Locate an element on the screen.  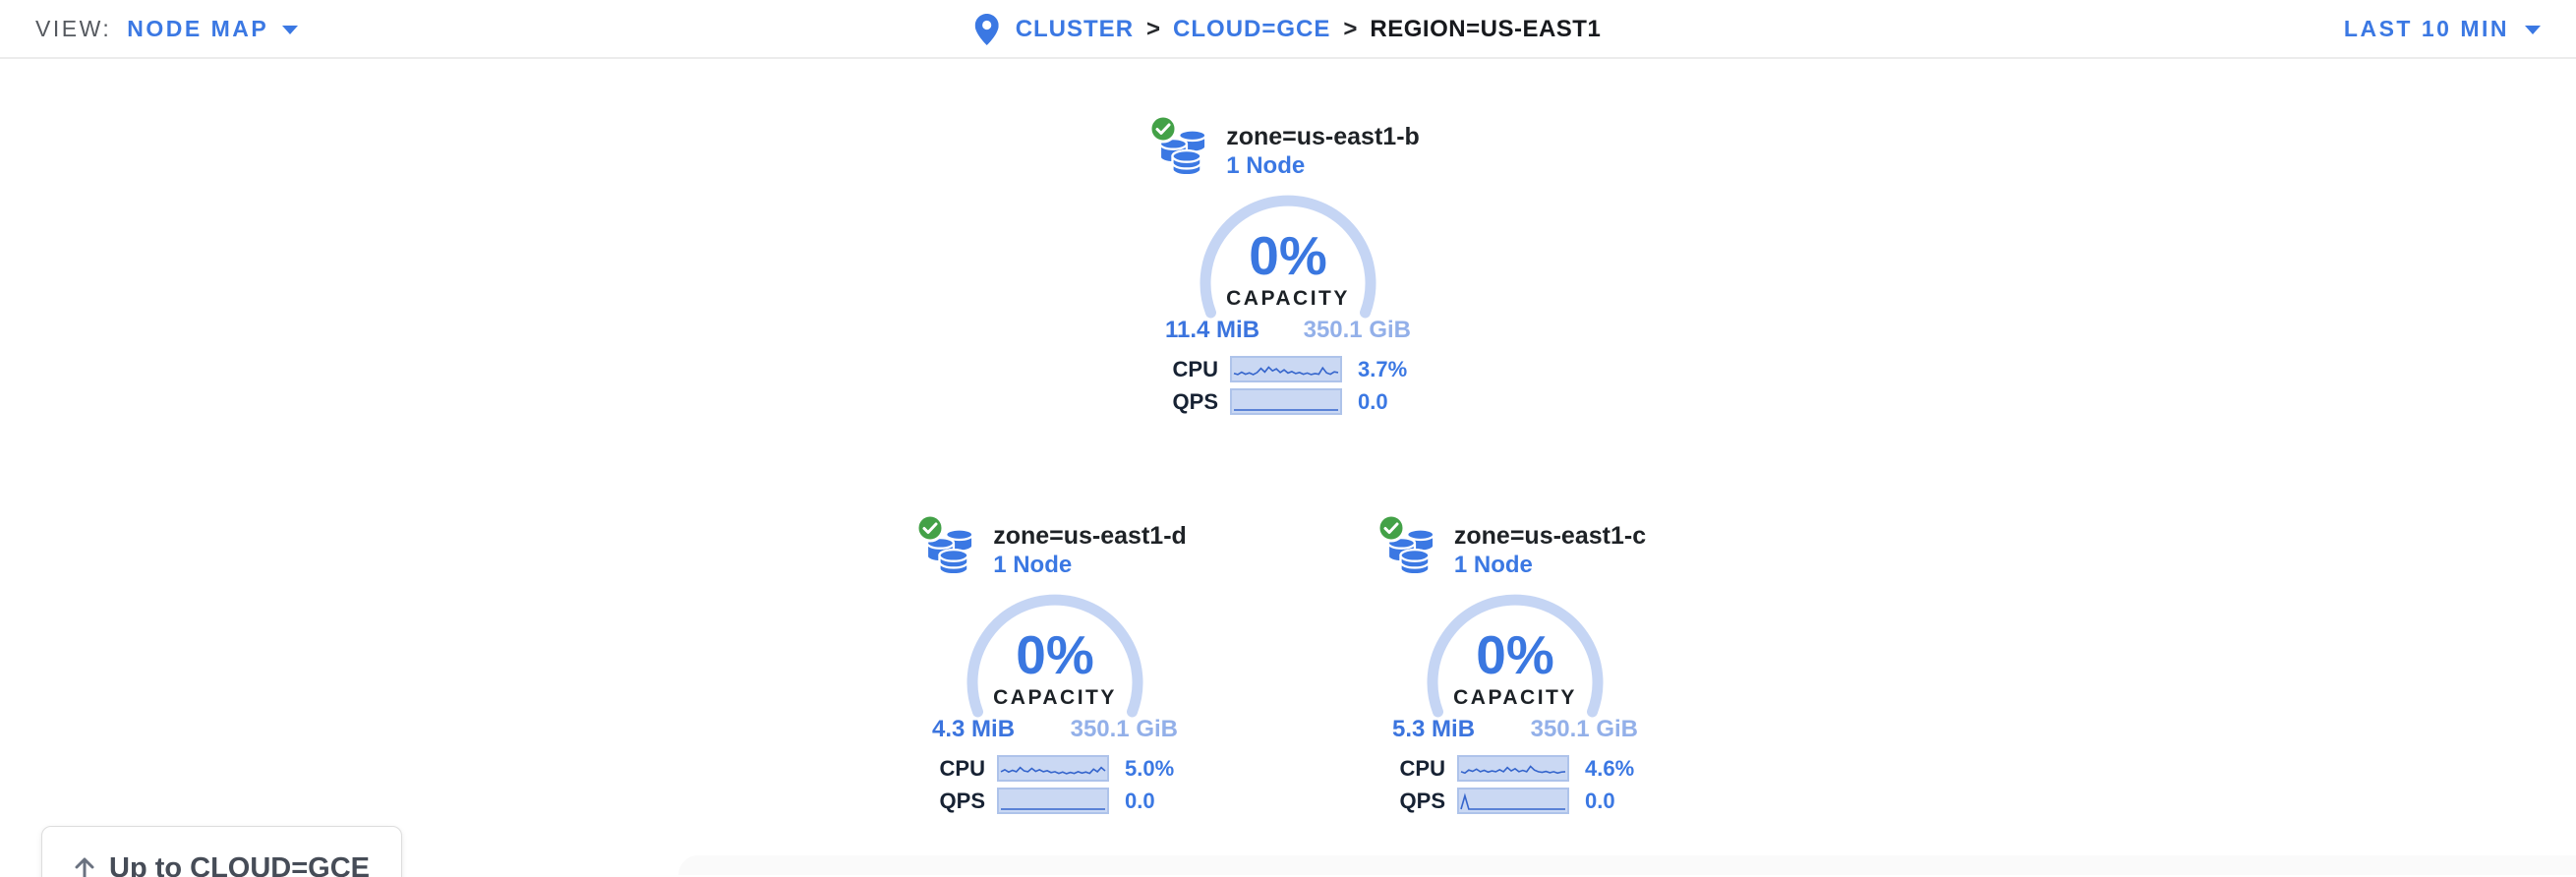
view-selector-group: VIEW: NODE MAP is located at coordinates (167, 28).